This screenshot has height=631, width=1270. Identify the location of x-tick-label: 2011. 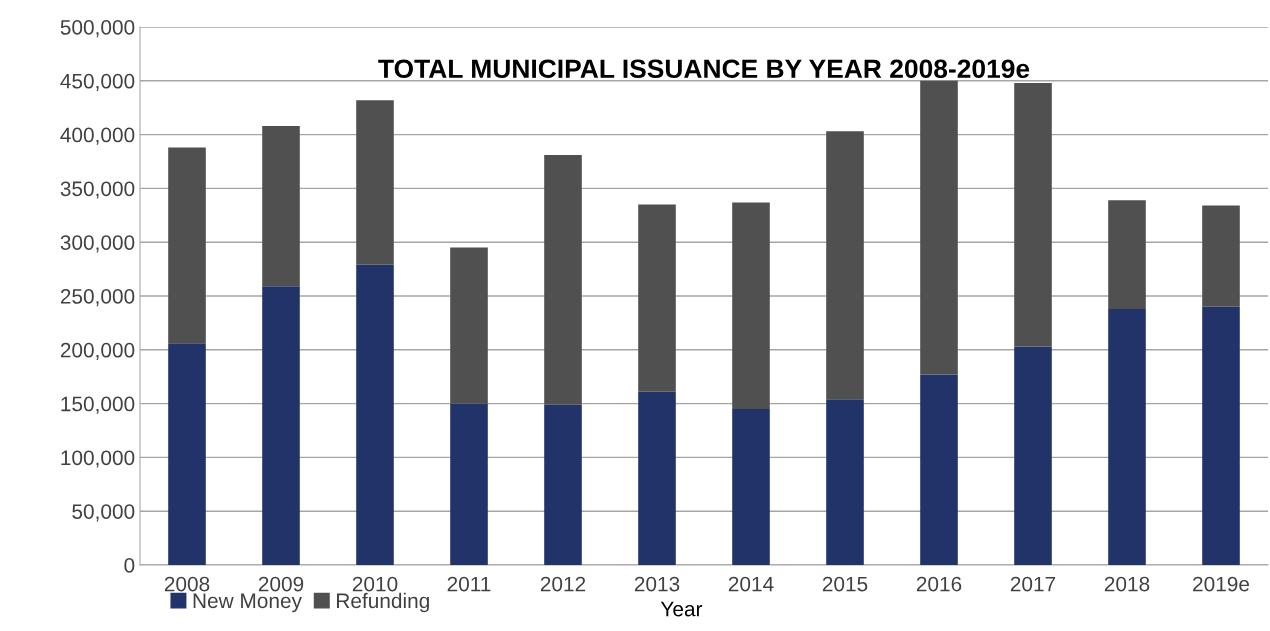
(469, 584).